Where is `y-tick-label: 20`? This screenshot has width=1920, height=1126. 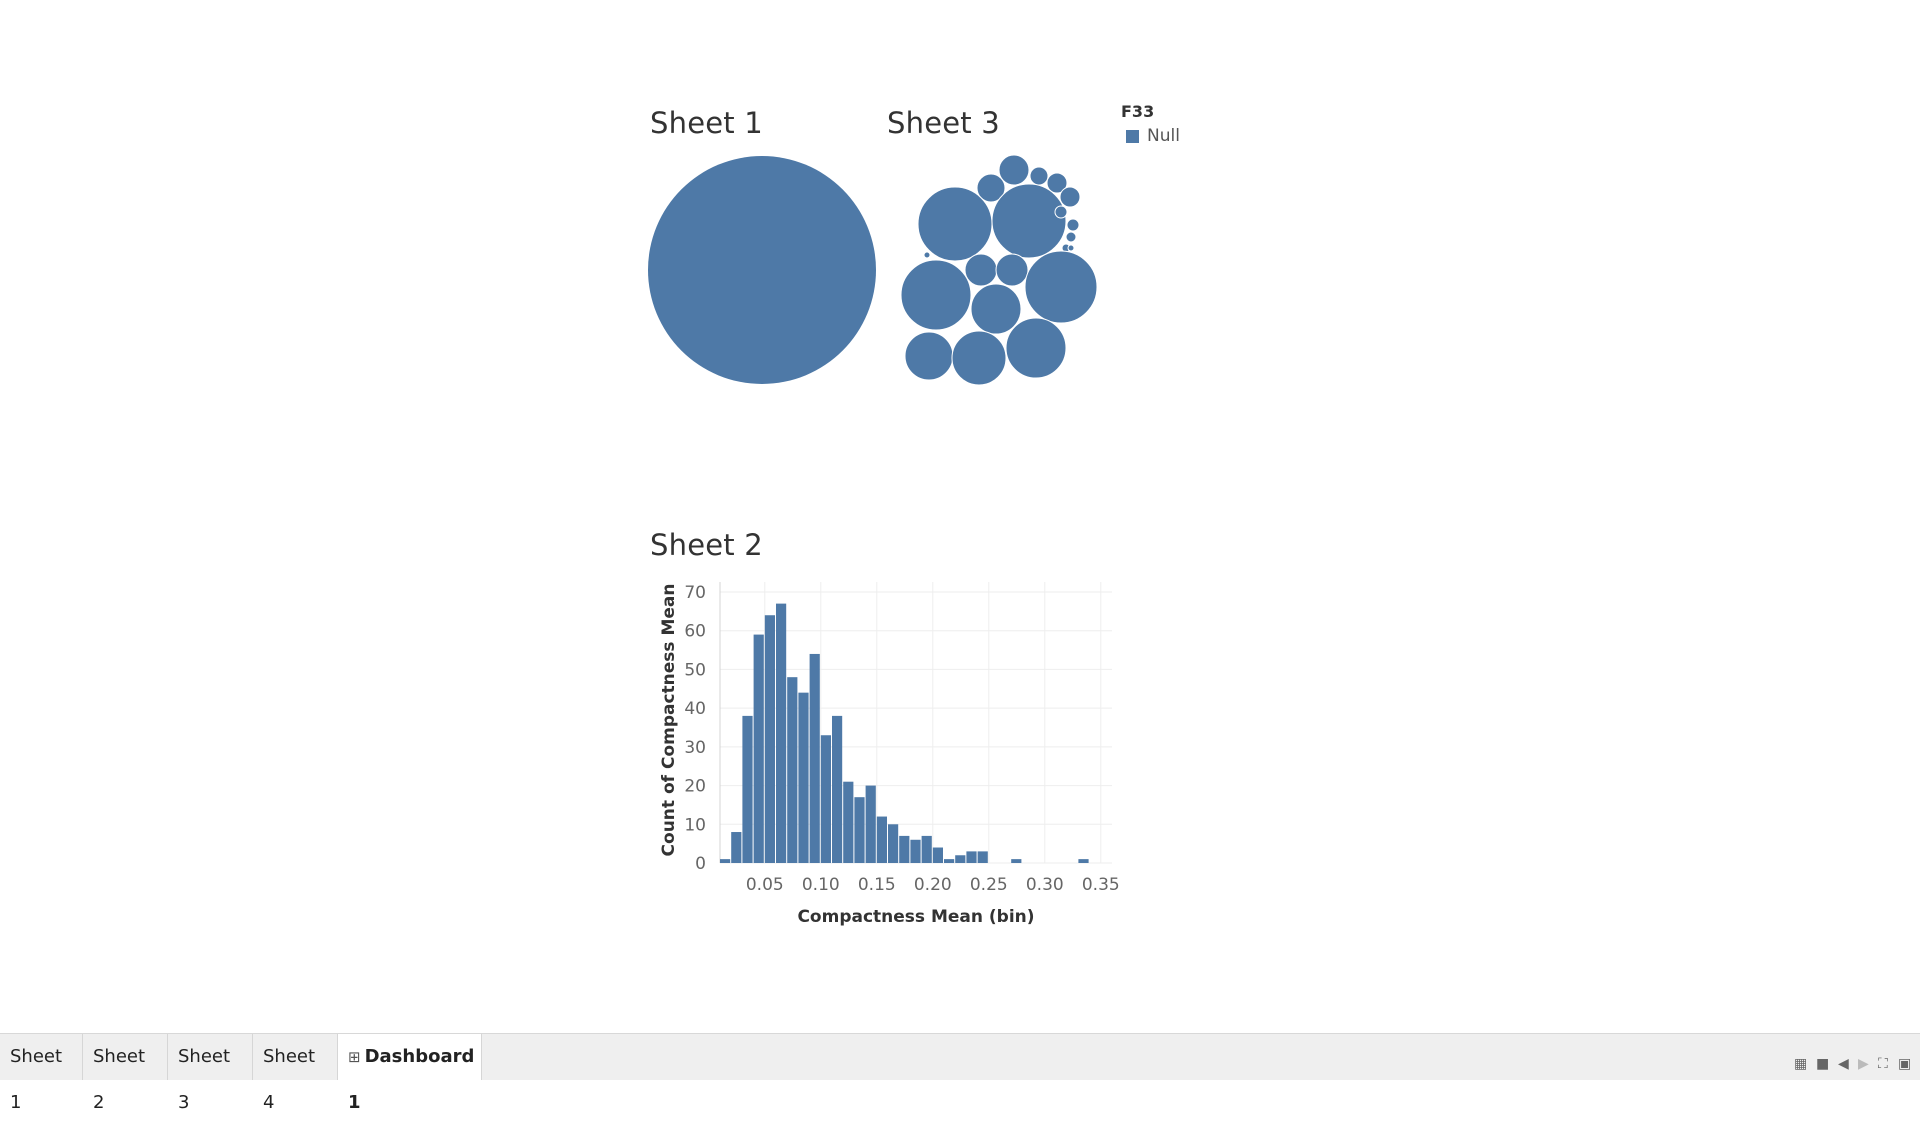 y-tick-label: 20 is located at coordinates (695, 787).